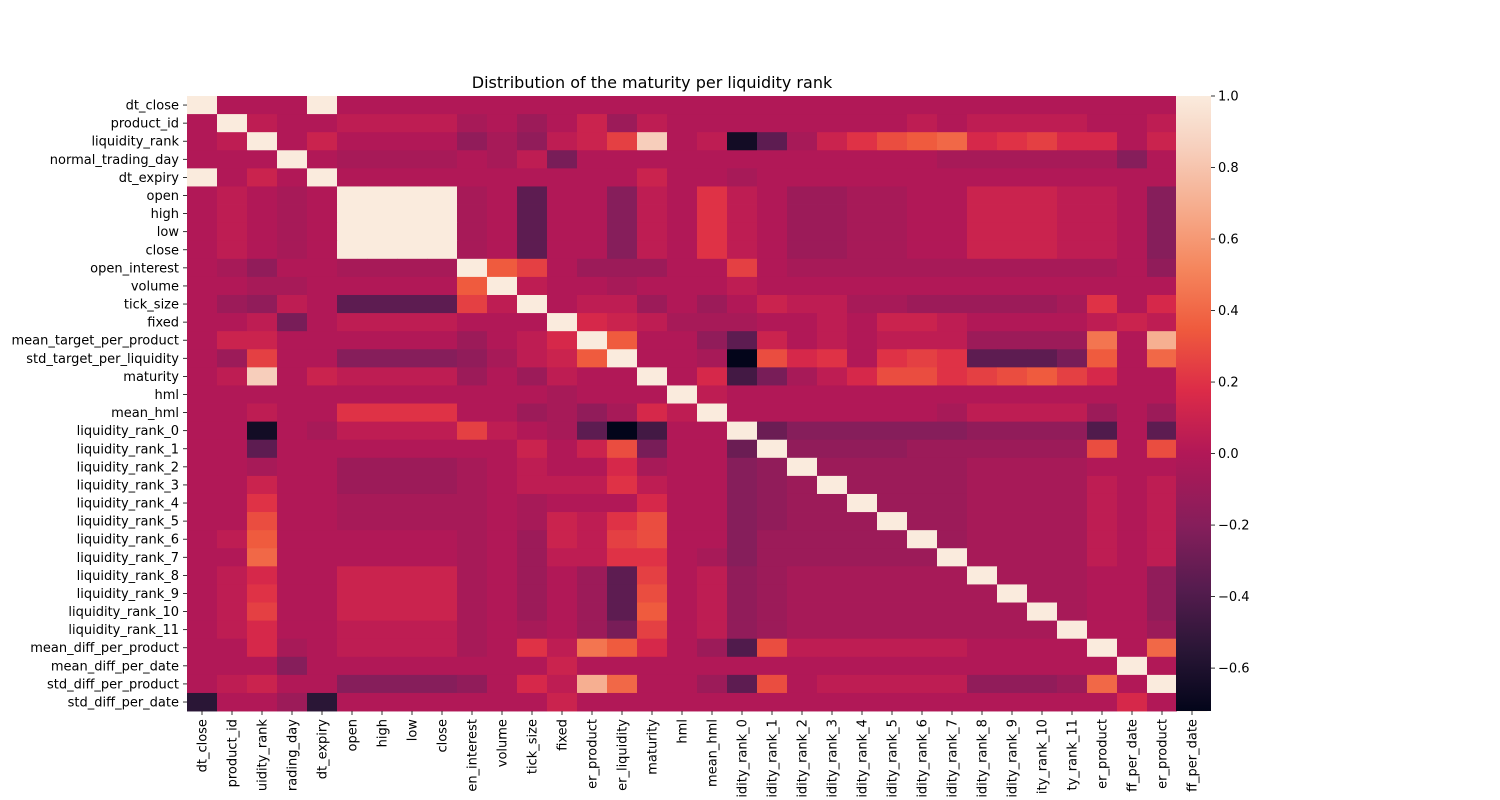 This screenshot has height=800, width=1500. Describe the element at coordinates (152, 106) in the screenshot. I see `y-tick-label: dt_close` at that location.